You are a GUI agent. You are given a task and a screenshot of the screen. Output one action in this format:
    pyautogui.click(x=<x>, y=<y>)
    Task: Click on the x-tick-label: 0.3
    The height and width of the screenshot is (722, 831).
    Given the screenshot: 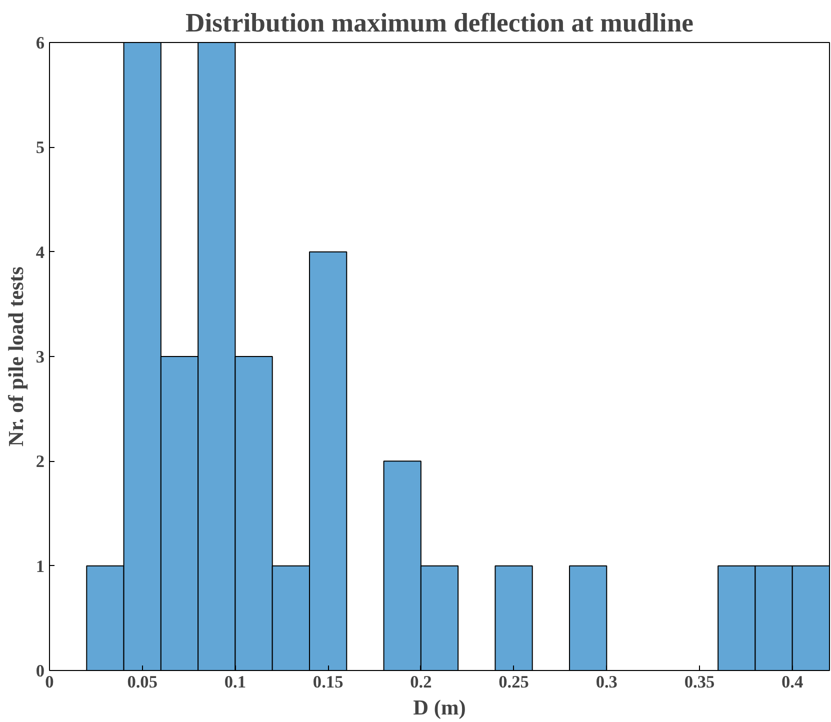 What is the action you would take?
    pyautogui.click(x=607, y=682)
    